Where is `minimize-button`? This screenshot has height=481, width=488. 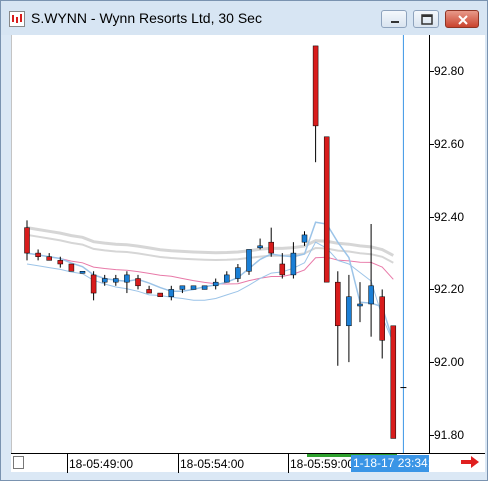 minimize-button is located at coordinates (394, 19).